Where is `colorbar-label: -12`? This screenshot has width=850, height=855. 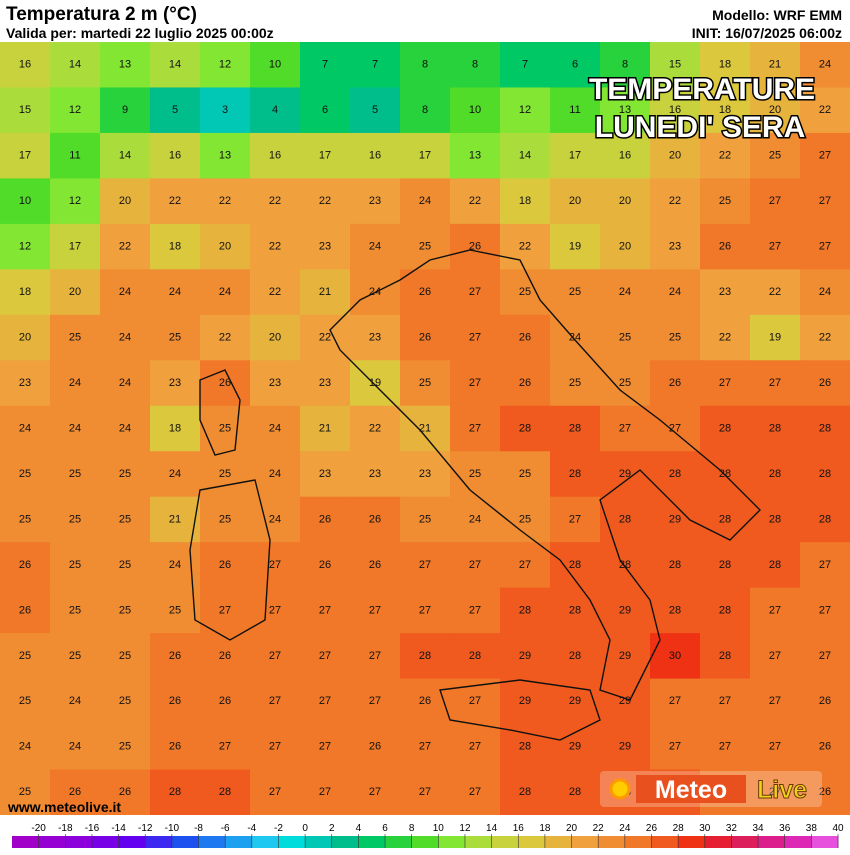
colorbar-label: -12 is located at coordinates (145, 828).